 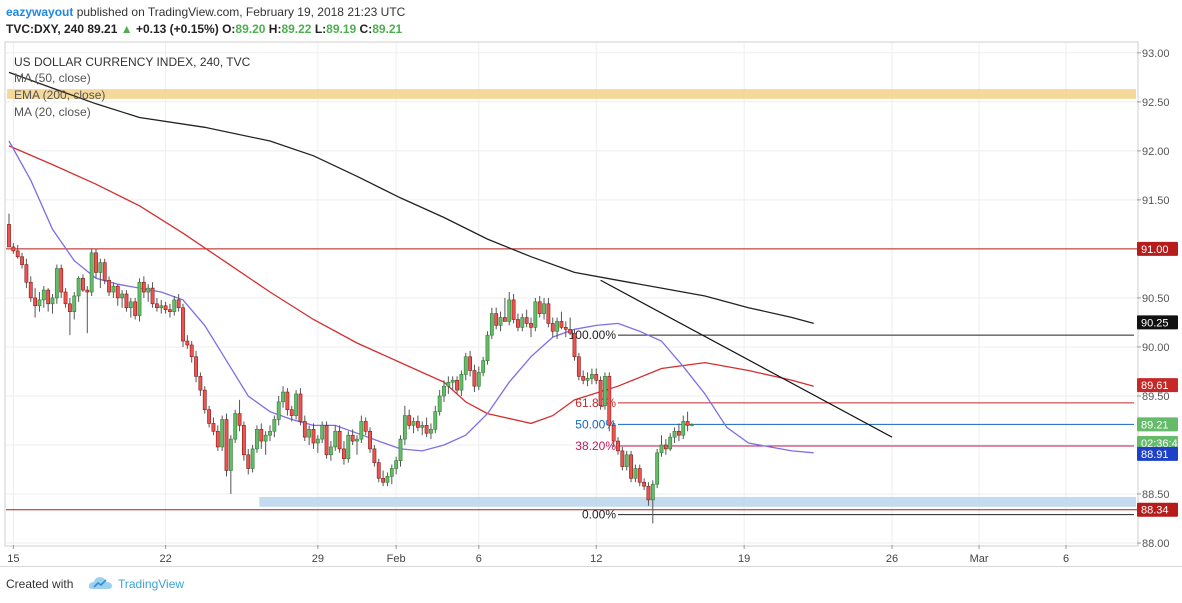 What do you see at coordinates (151, 584) in the screenshot?
I see `tradingview-link: TradingView` at bounding box center [151, 584].